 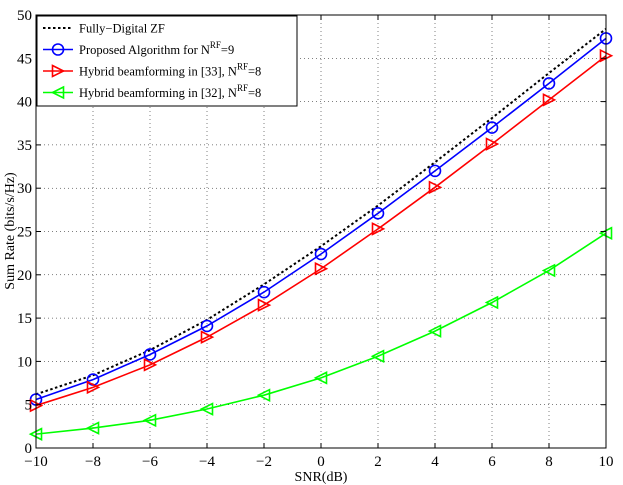 What do you see at coordinates (549, 462) in the screenshot?
I see `x-tick-label: 8` at bounding box center [549, 462].